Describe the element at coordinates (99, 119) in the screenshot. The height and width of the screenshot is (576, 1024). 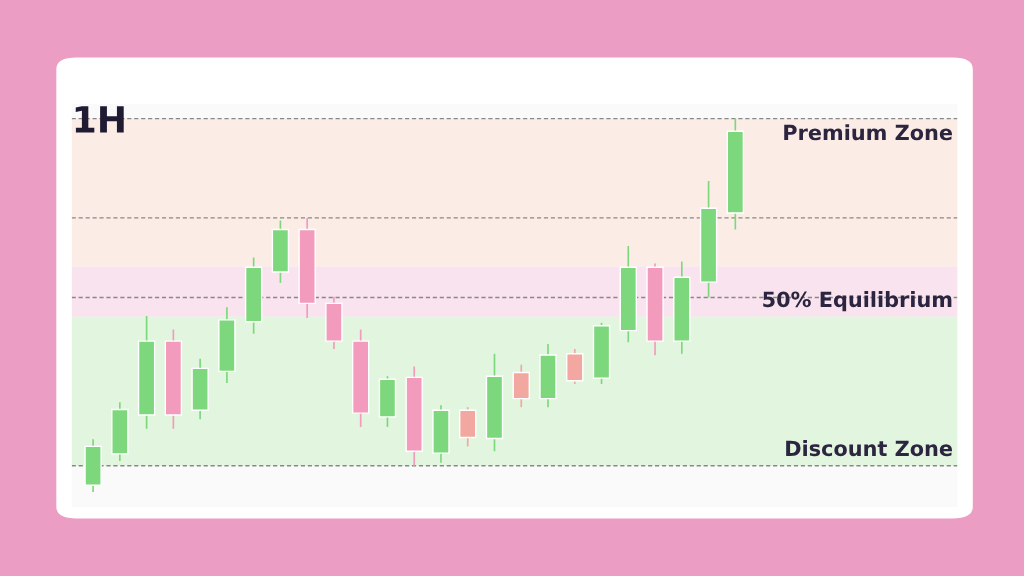
I see `chart-title: 1H` at that location.